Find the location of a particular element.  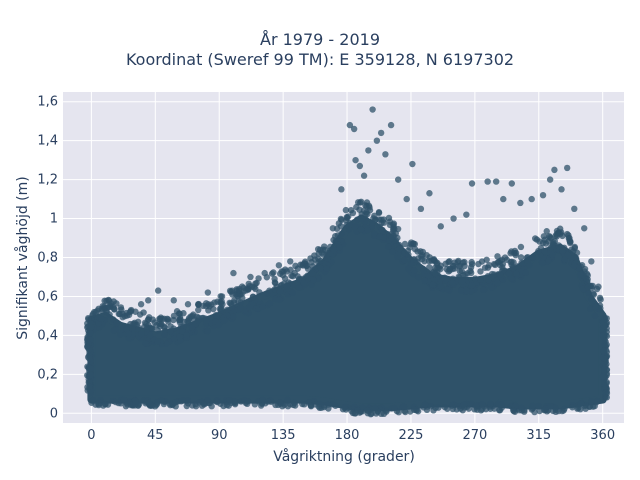

y-tick-label: 0,8 is located at coordinates (47, 258).